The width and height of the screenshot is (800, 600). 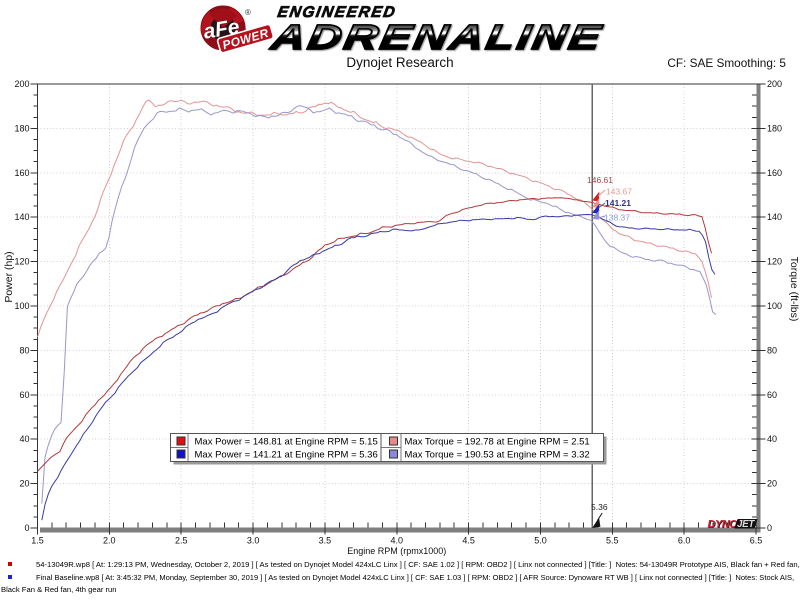 I want to click on svg-text: 141.21, so click(x=618, y=203).